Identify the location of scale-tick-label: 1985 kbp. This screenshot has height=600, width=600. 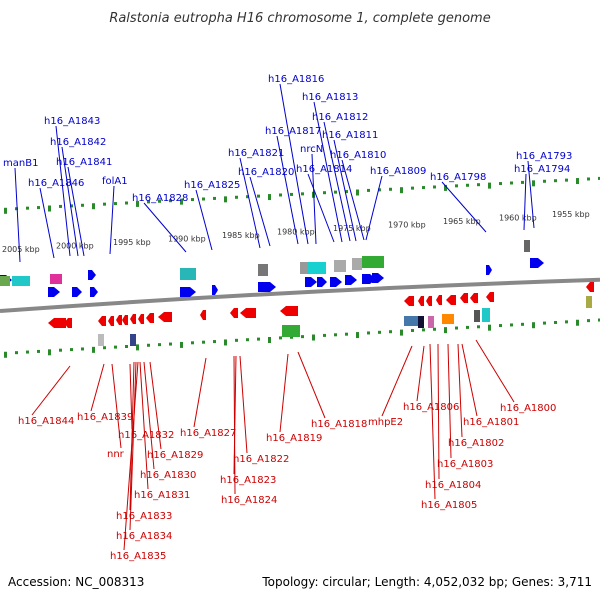
(241, 235).